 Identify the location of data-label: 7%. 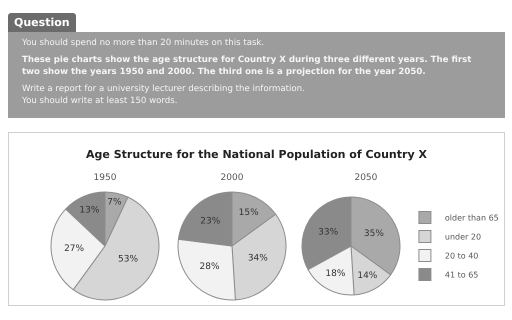
(114, 203).